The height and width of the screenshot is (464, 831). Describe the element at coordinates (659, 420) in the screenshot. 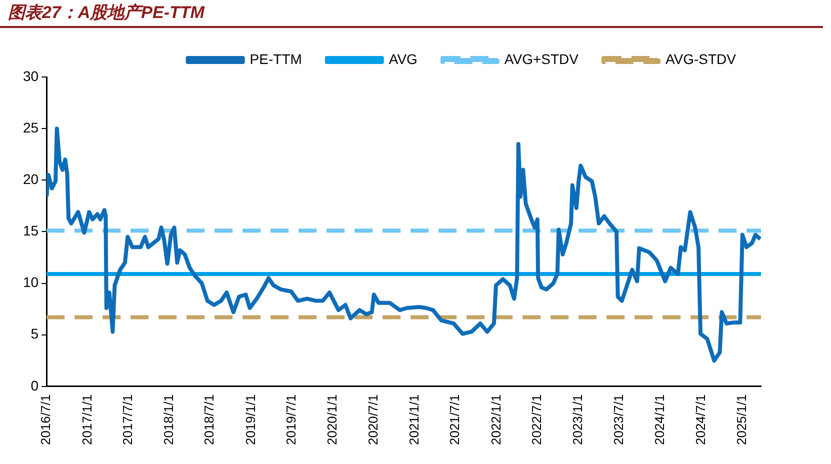

I see `x-tick-label: 2024/1/1` at that location.